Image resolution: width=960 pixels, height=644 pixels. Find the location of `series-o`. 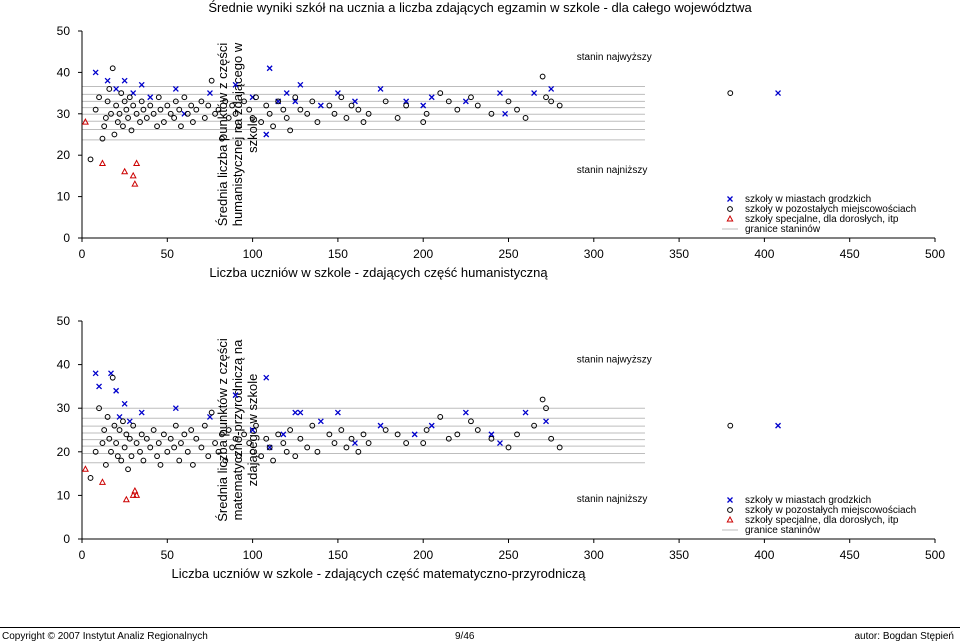

series-o is located at coordinates (410, 427).